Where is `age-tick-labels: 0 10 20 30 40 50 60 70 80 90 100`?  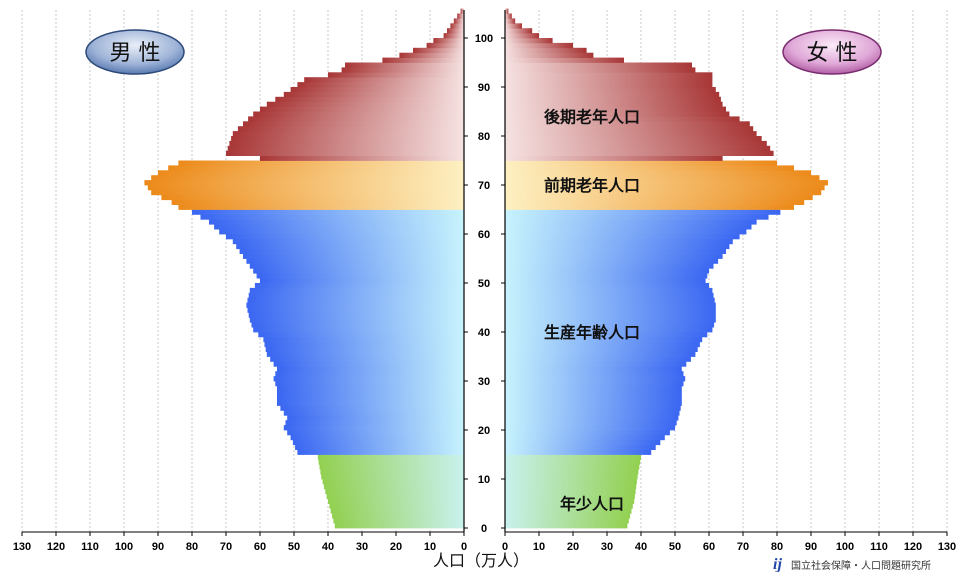 age-tick-labels: 0 10 20 30 40 50 60 70 80 90 100 is located at coordinates (484, 284).